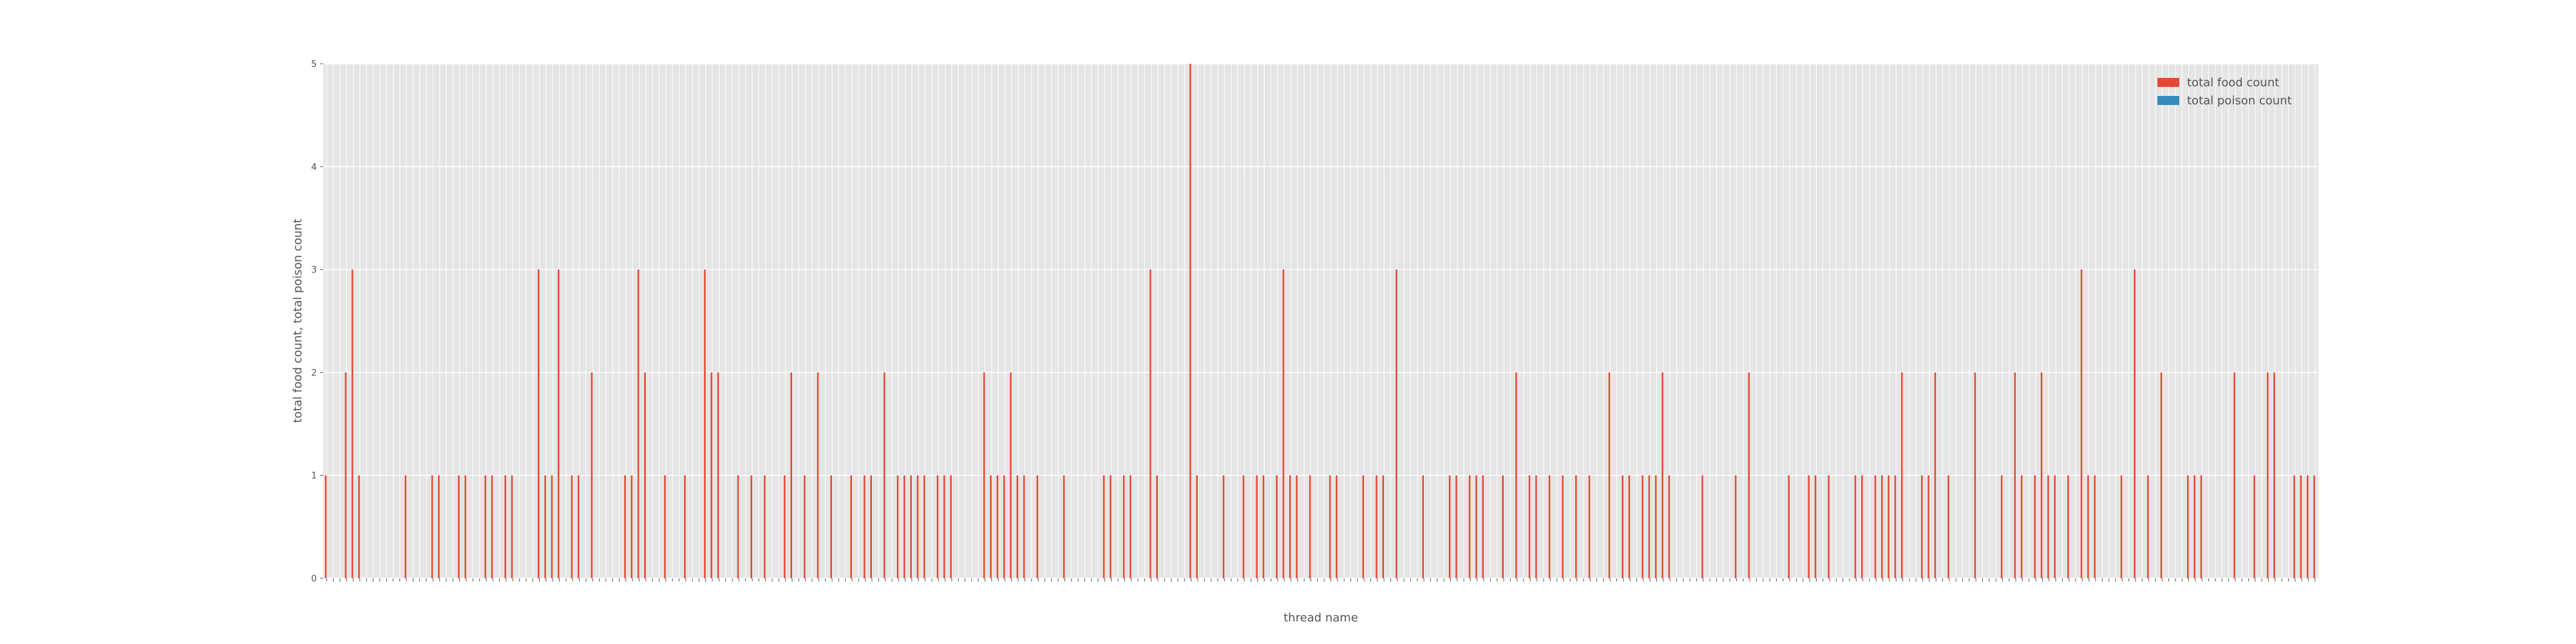 This screenshot has width=2576, height=644. I want to click on y-tick-label: 3, so click(314, 270).